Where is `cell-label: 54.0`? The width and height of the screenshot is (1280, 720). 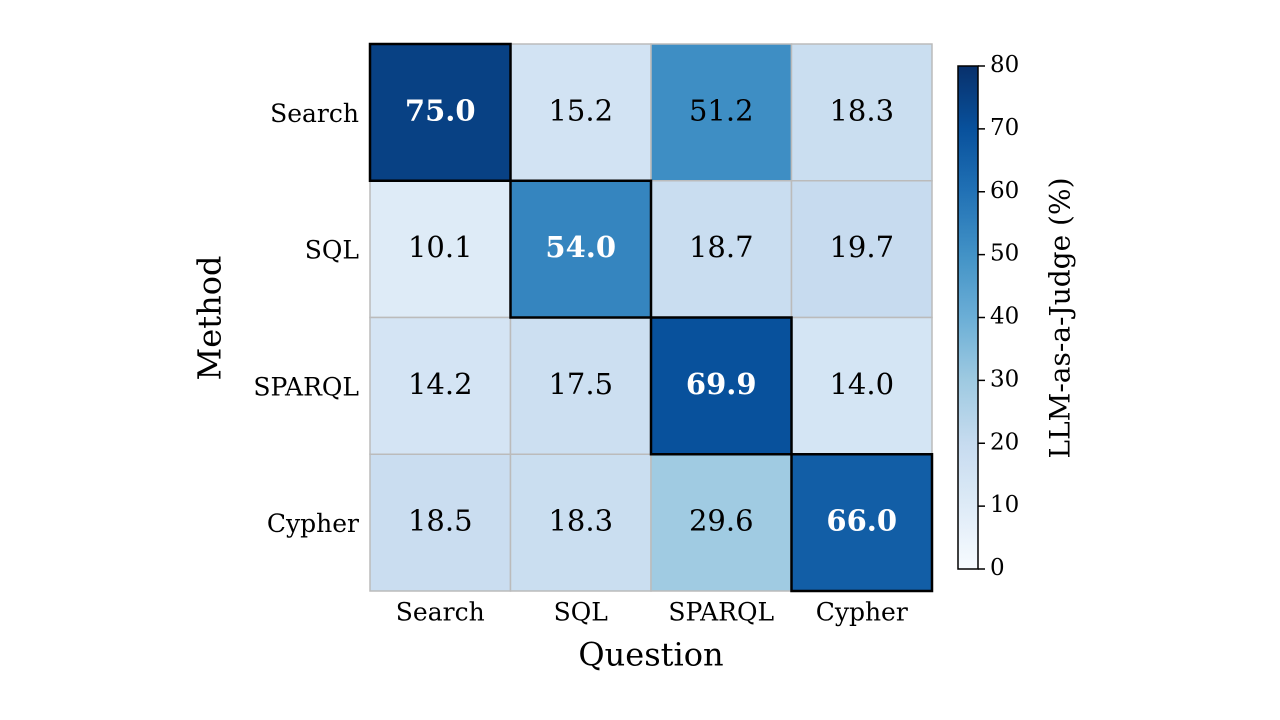 cell-label: 54.0 is located at coordinates (580, 247).